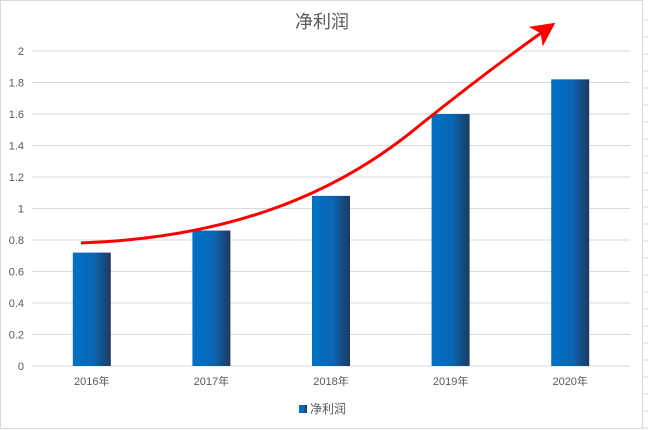  Describe the element at coordinates (21, 367) in the screenshot. I see `y-tick-label: 0` at that location.